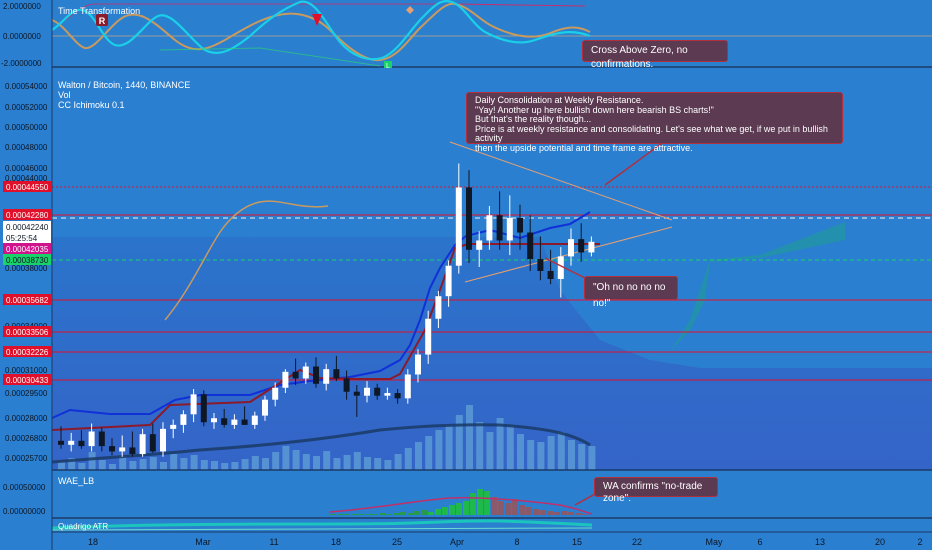 The image size is (932, 550). I want to click on price-scale-bg, so click(26, 275).